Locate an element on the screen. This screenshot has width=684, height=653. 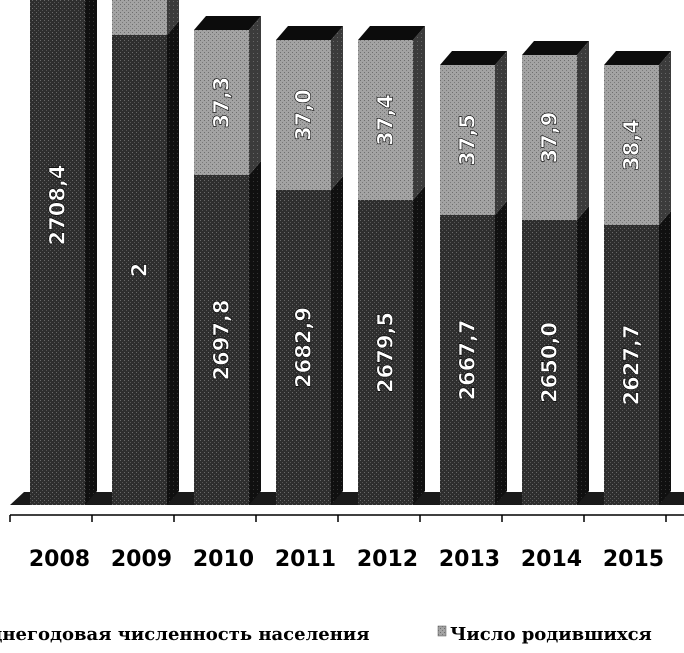
bar-population-2010 is located at coordinates (221, 340).